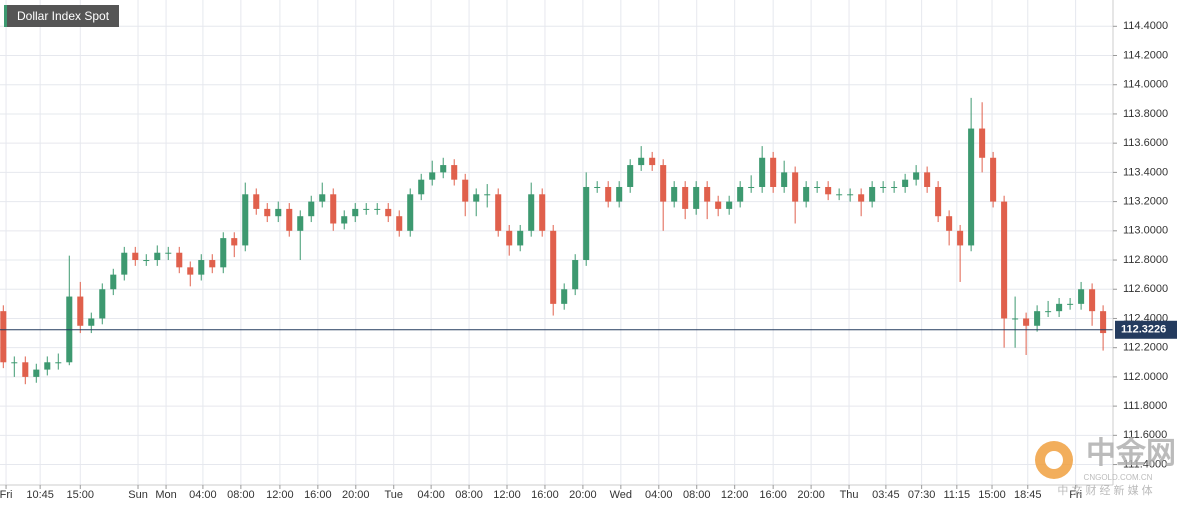 This screenshot has width=1192, height=509. Describe the element at coordinates (393, 495) in the screenshot. I see `x-tick-label: Tue` at that location.